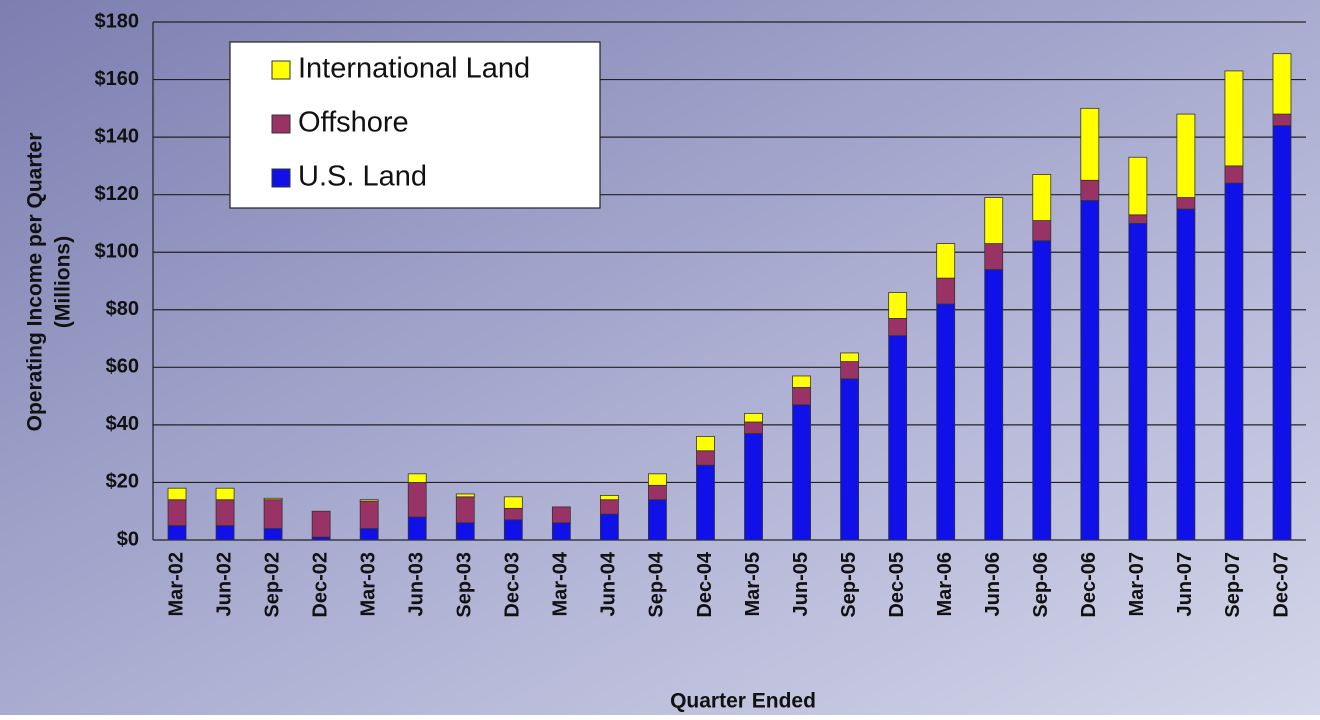  I want to click on x-tick-label: Dec-04, so click(705, 584).